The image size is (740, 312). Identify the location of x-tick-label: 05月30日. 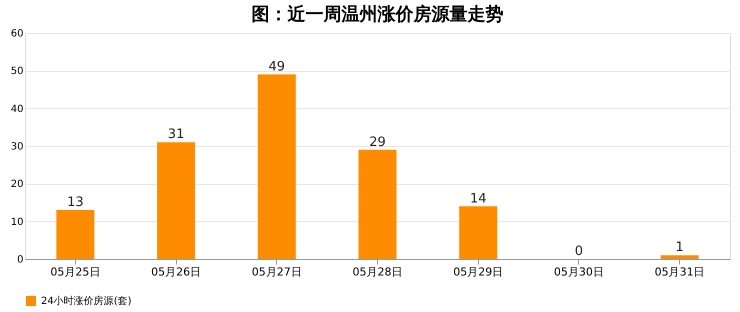
(579, 272).